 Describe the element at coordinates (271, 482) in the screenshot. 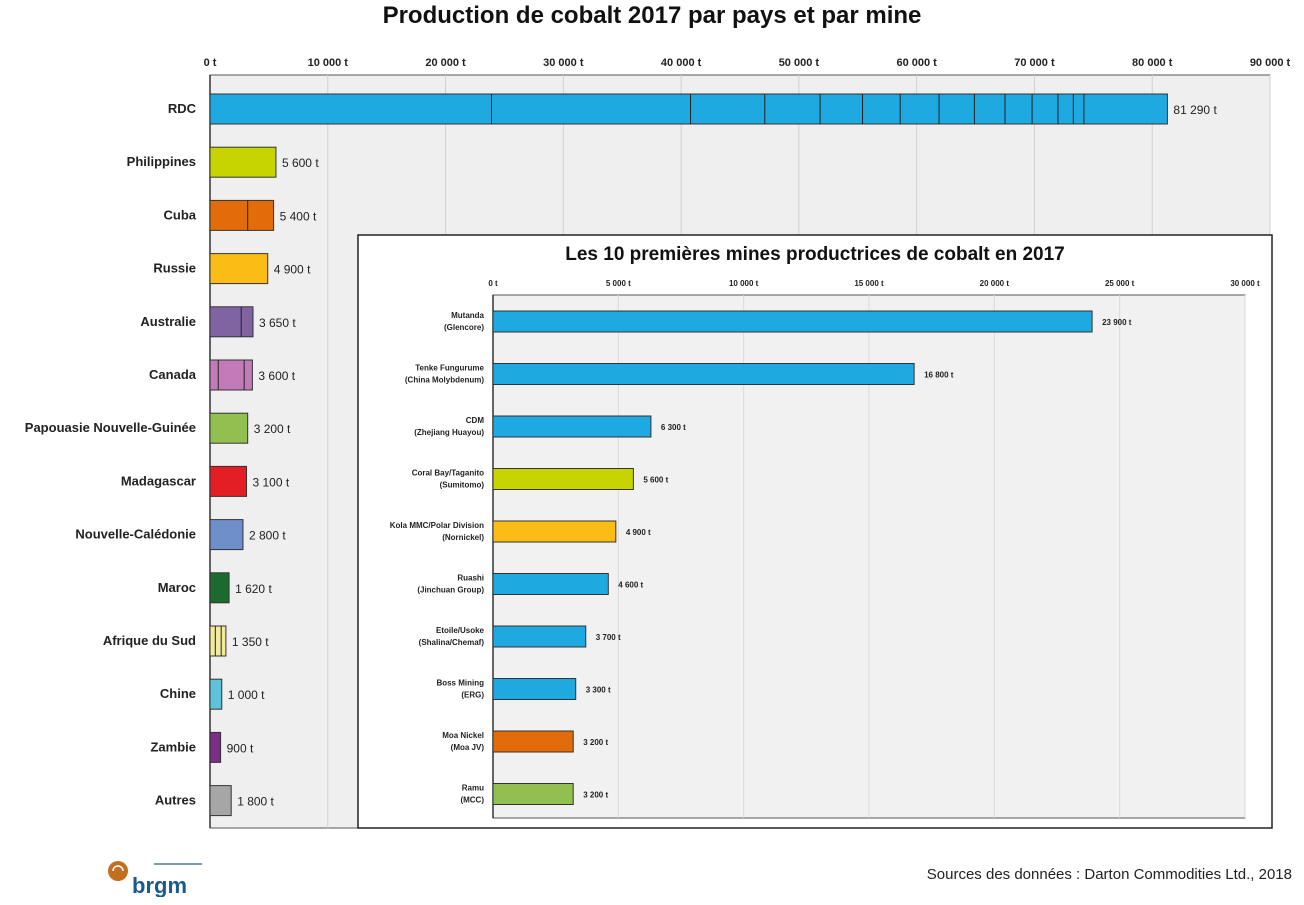

I see `value-label: 3 100 t` at that location.